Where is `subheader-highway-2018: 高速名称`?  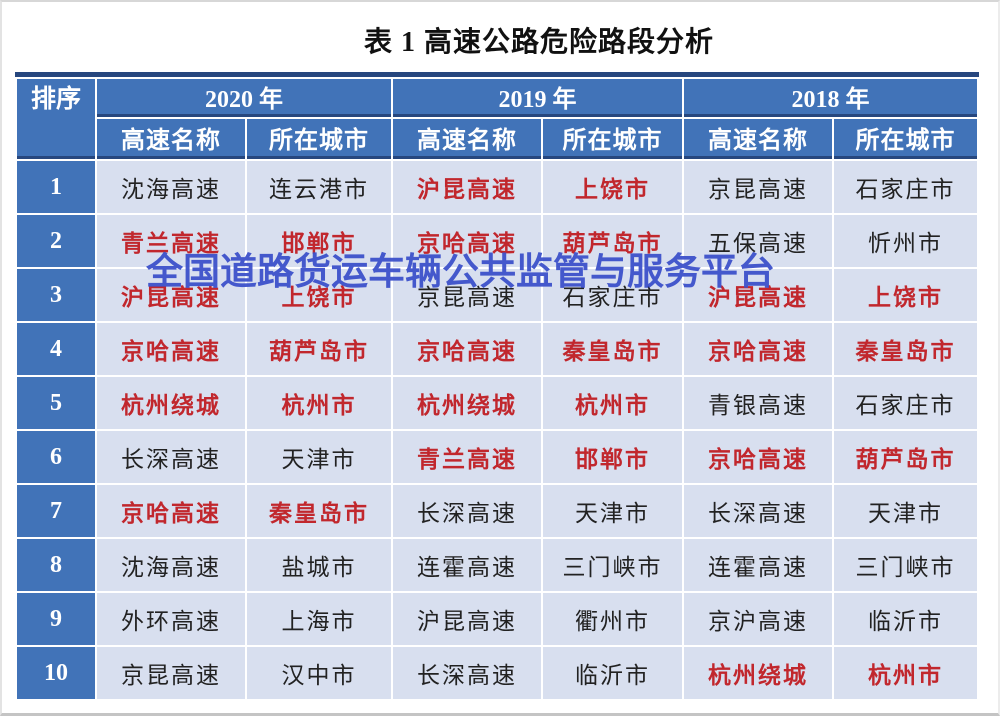
subheader-highway-2018: 高速名称 is located at coordinates (758, 139).